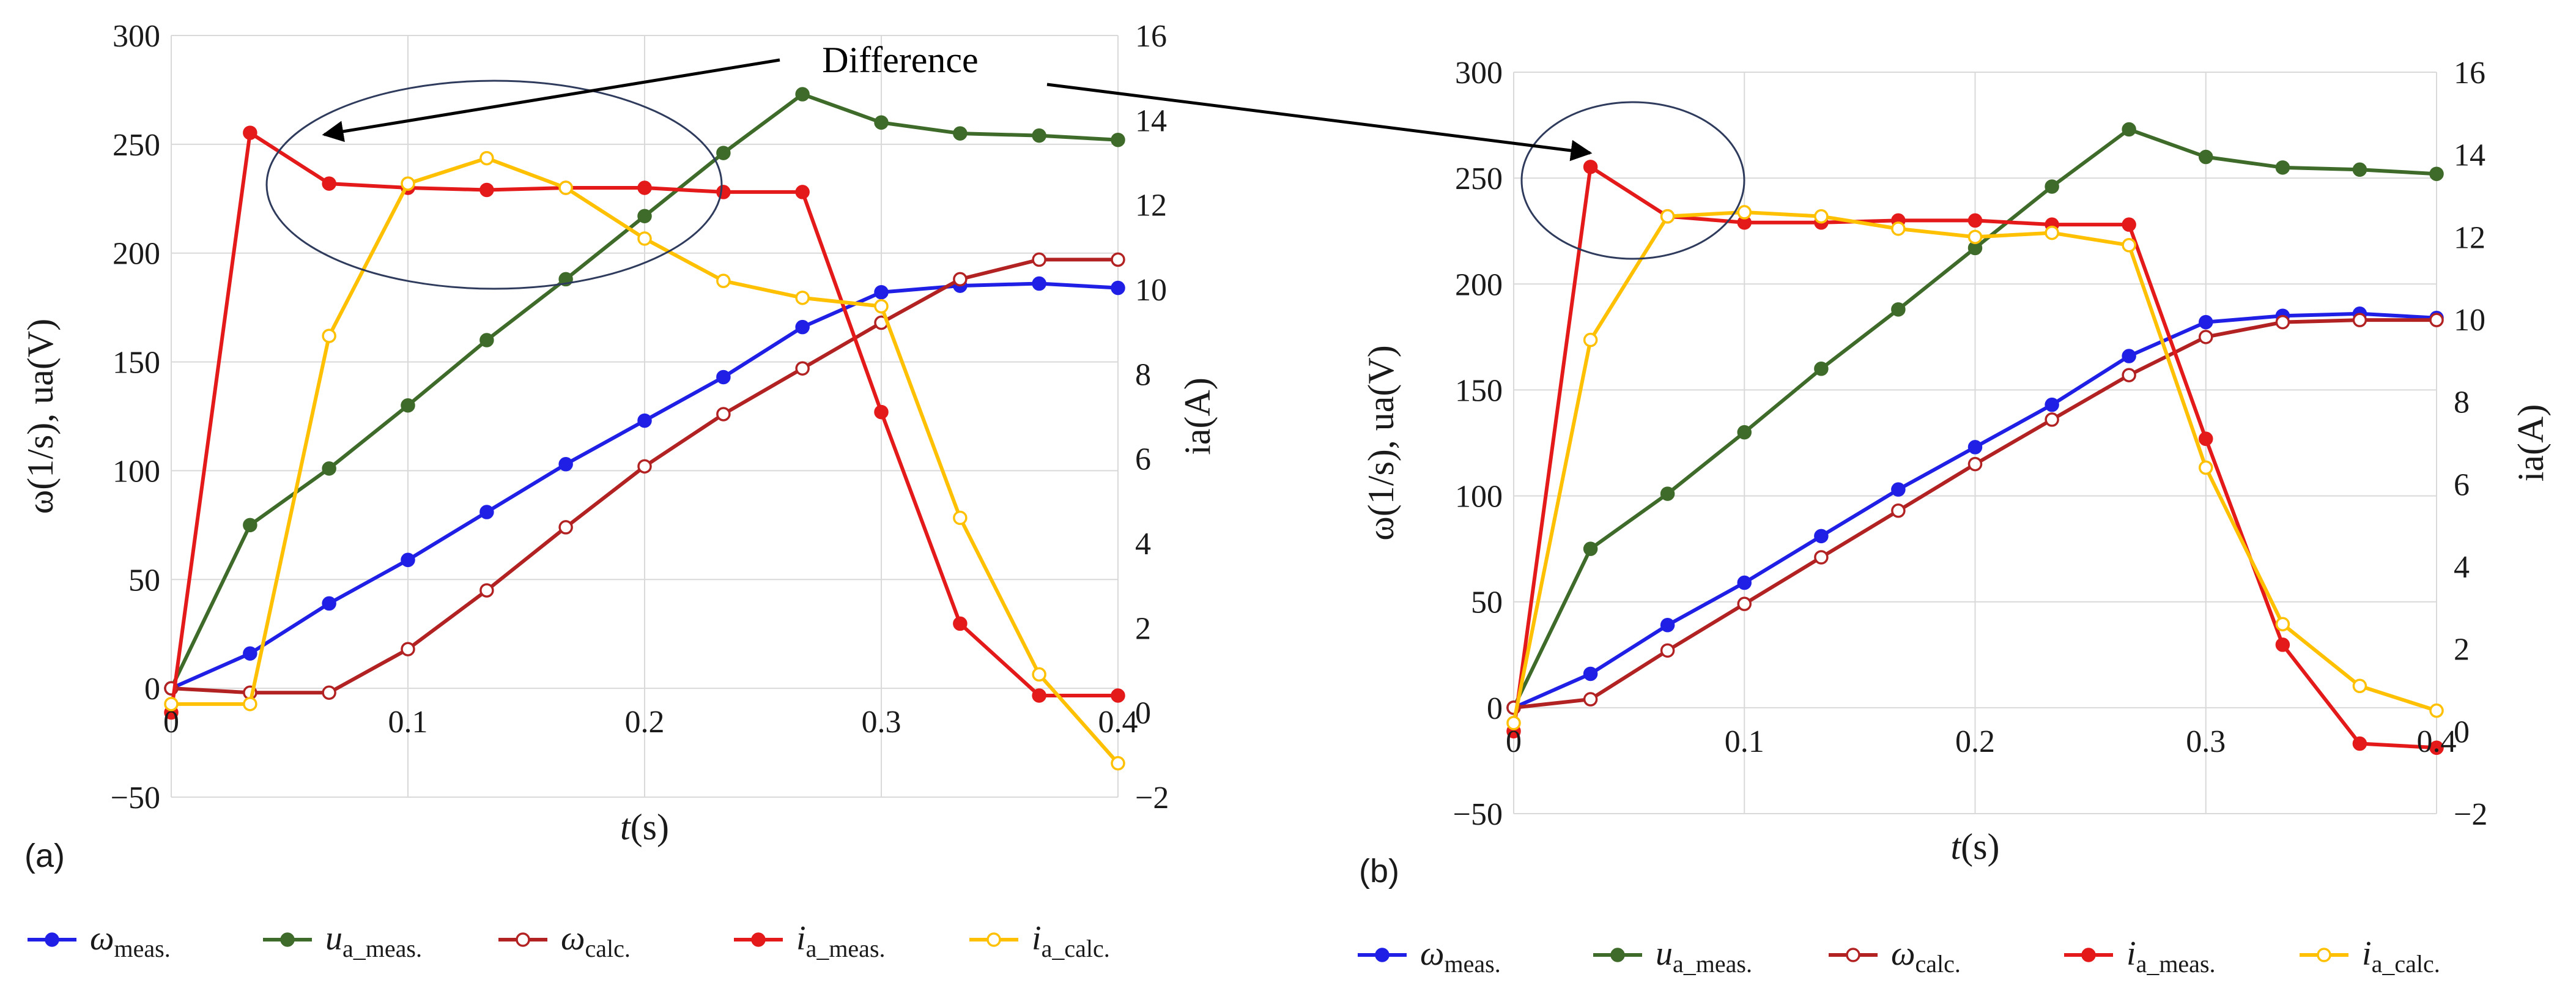  What do you see at coordinates (1118, 722) in the screenshot?
I see `x-tick-label: 0.4` at bounding box center [1118, 722].